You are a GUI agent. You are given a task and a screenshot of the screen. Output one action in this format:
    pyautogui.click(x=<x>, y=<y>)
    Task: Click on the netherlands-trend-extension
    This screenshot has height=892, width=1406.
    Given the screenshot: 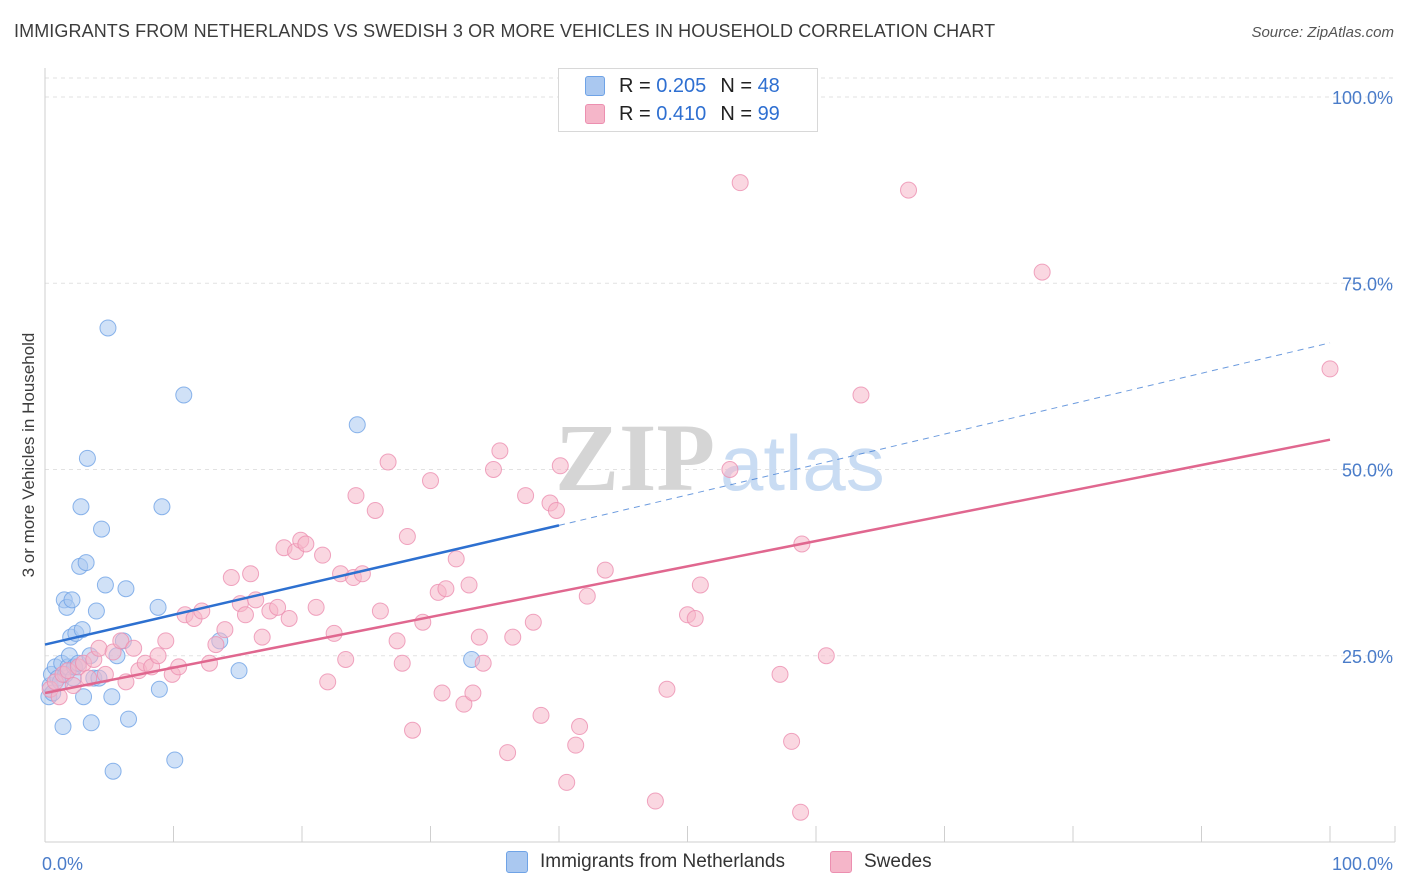 What is the action you would take?
    pyautogui.click(x=944, y=434)
    